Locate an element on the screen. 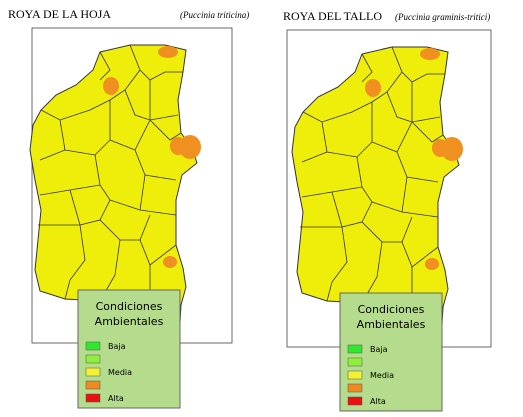 This screenshot has width=523, height=417. map-subtitle: (Puccinia triticina) is located at coordinates (214, 15).